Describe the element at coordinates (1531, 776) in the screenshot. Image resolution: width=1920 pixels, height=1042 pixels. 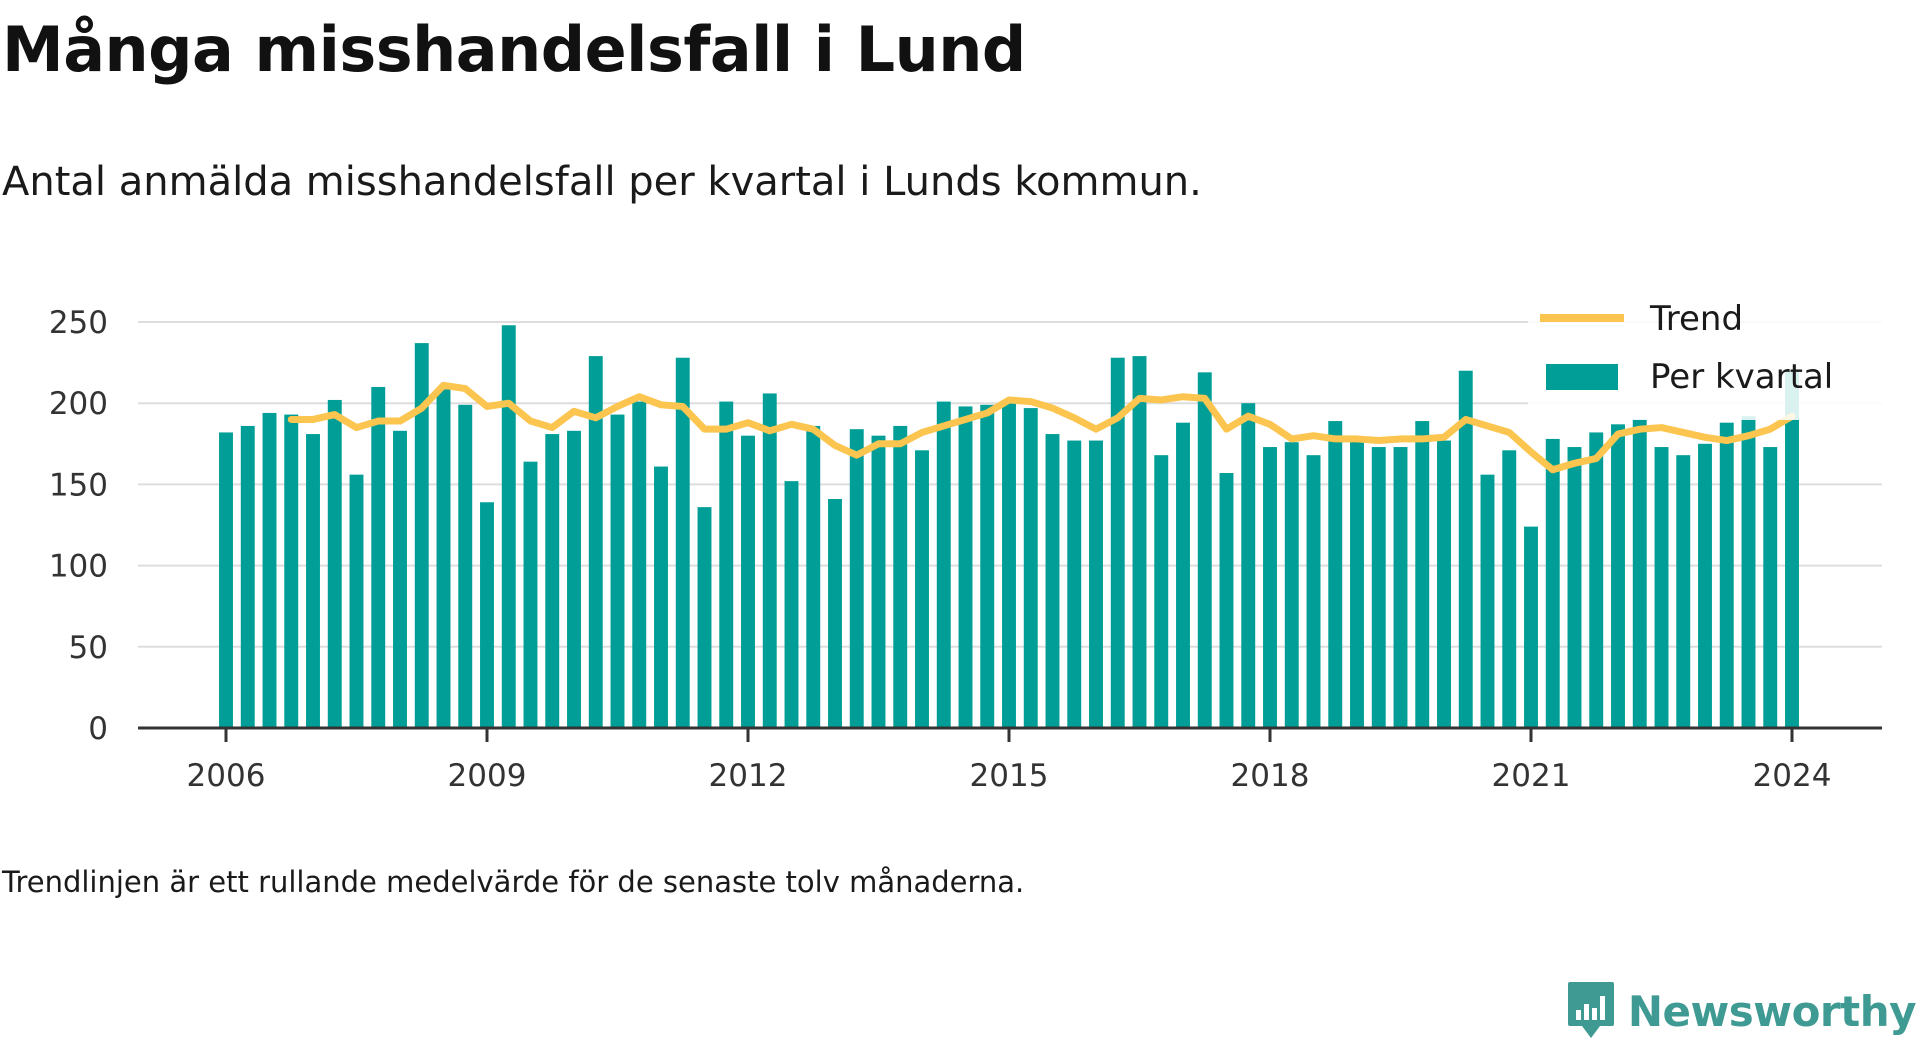
I see `x-tick-label-2021: 2021` at that location.